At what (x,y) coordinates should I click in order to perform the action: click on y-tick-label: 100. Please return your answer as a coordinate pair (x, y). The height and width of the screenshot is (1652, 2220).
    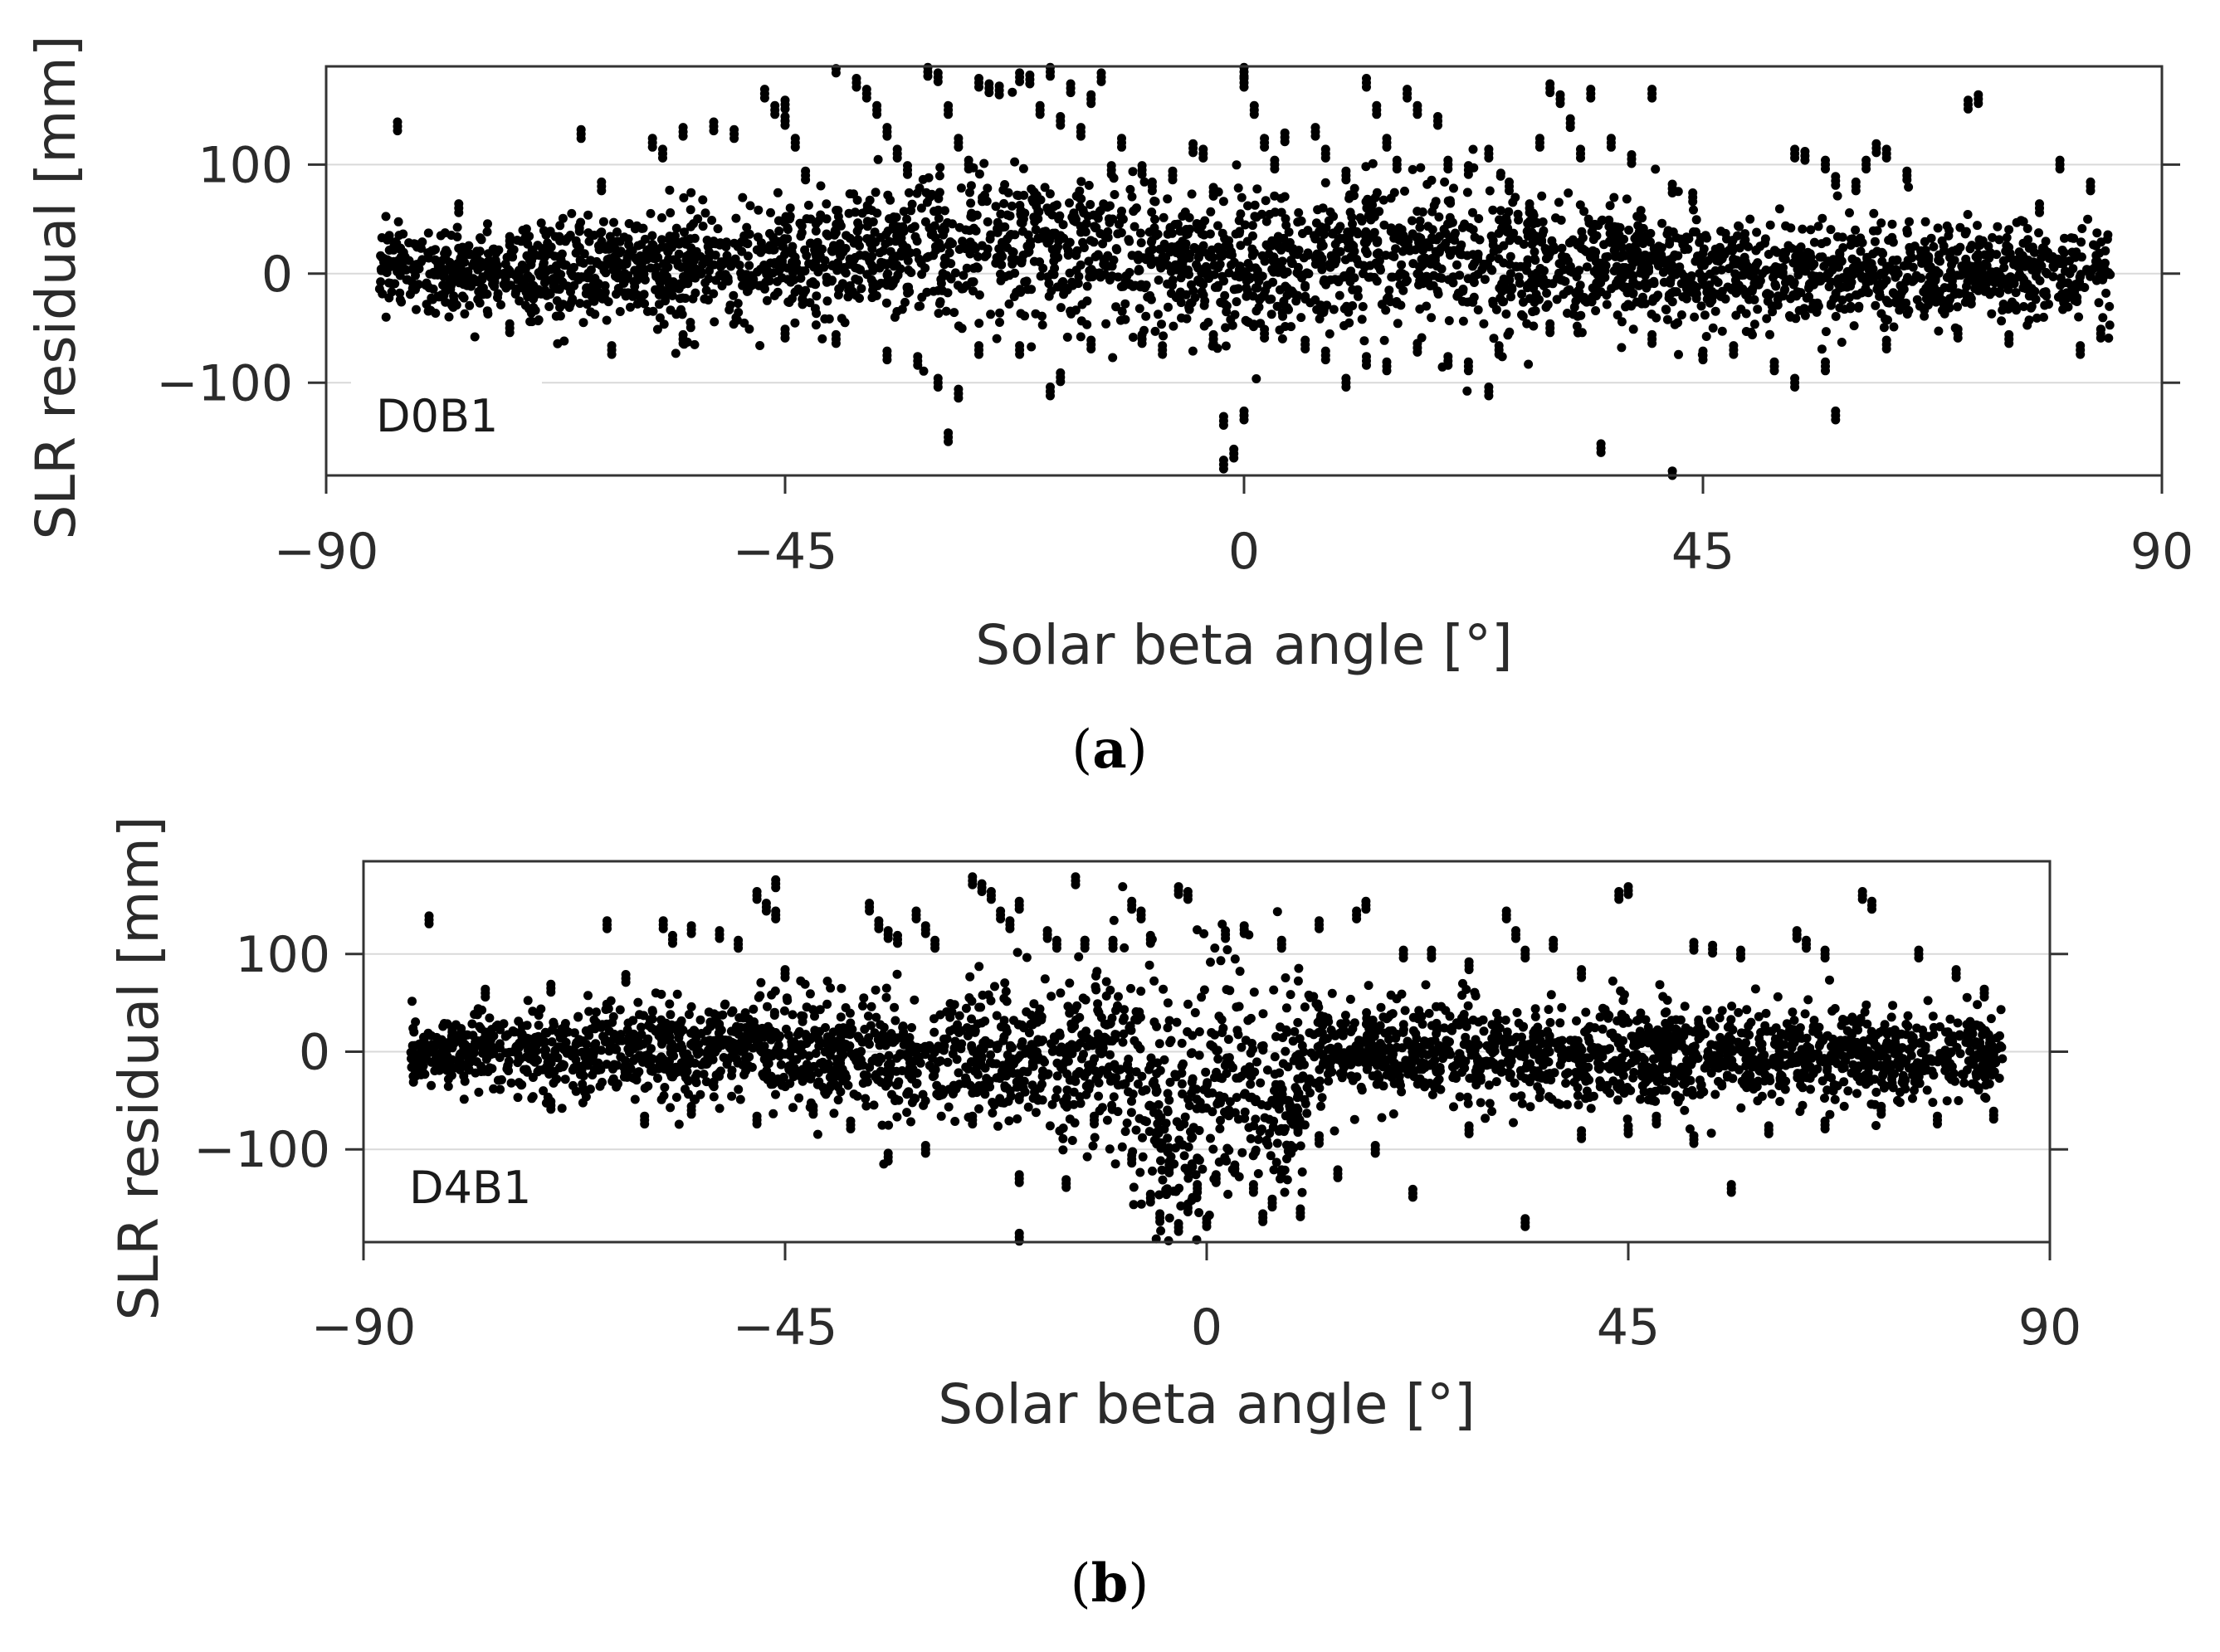
    Looking at the image, I should click on (245, 165).